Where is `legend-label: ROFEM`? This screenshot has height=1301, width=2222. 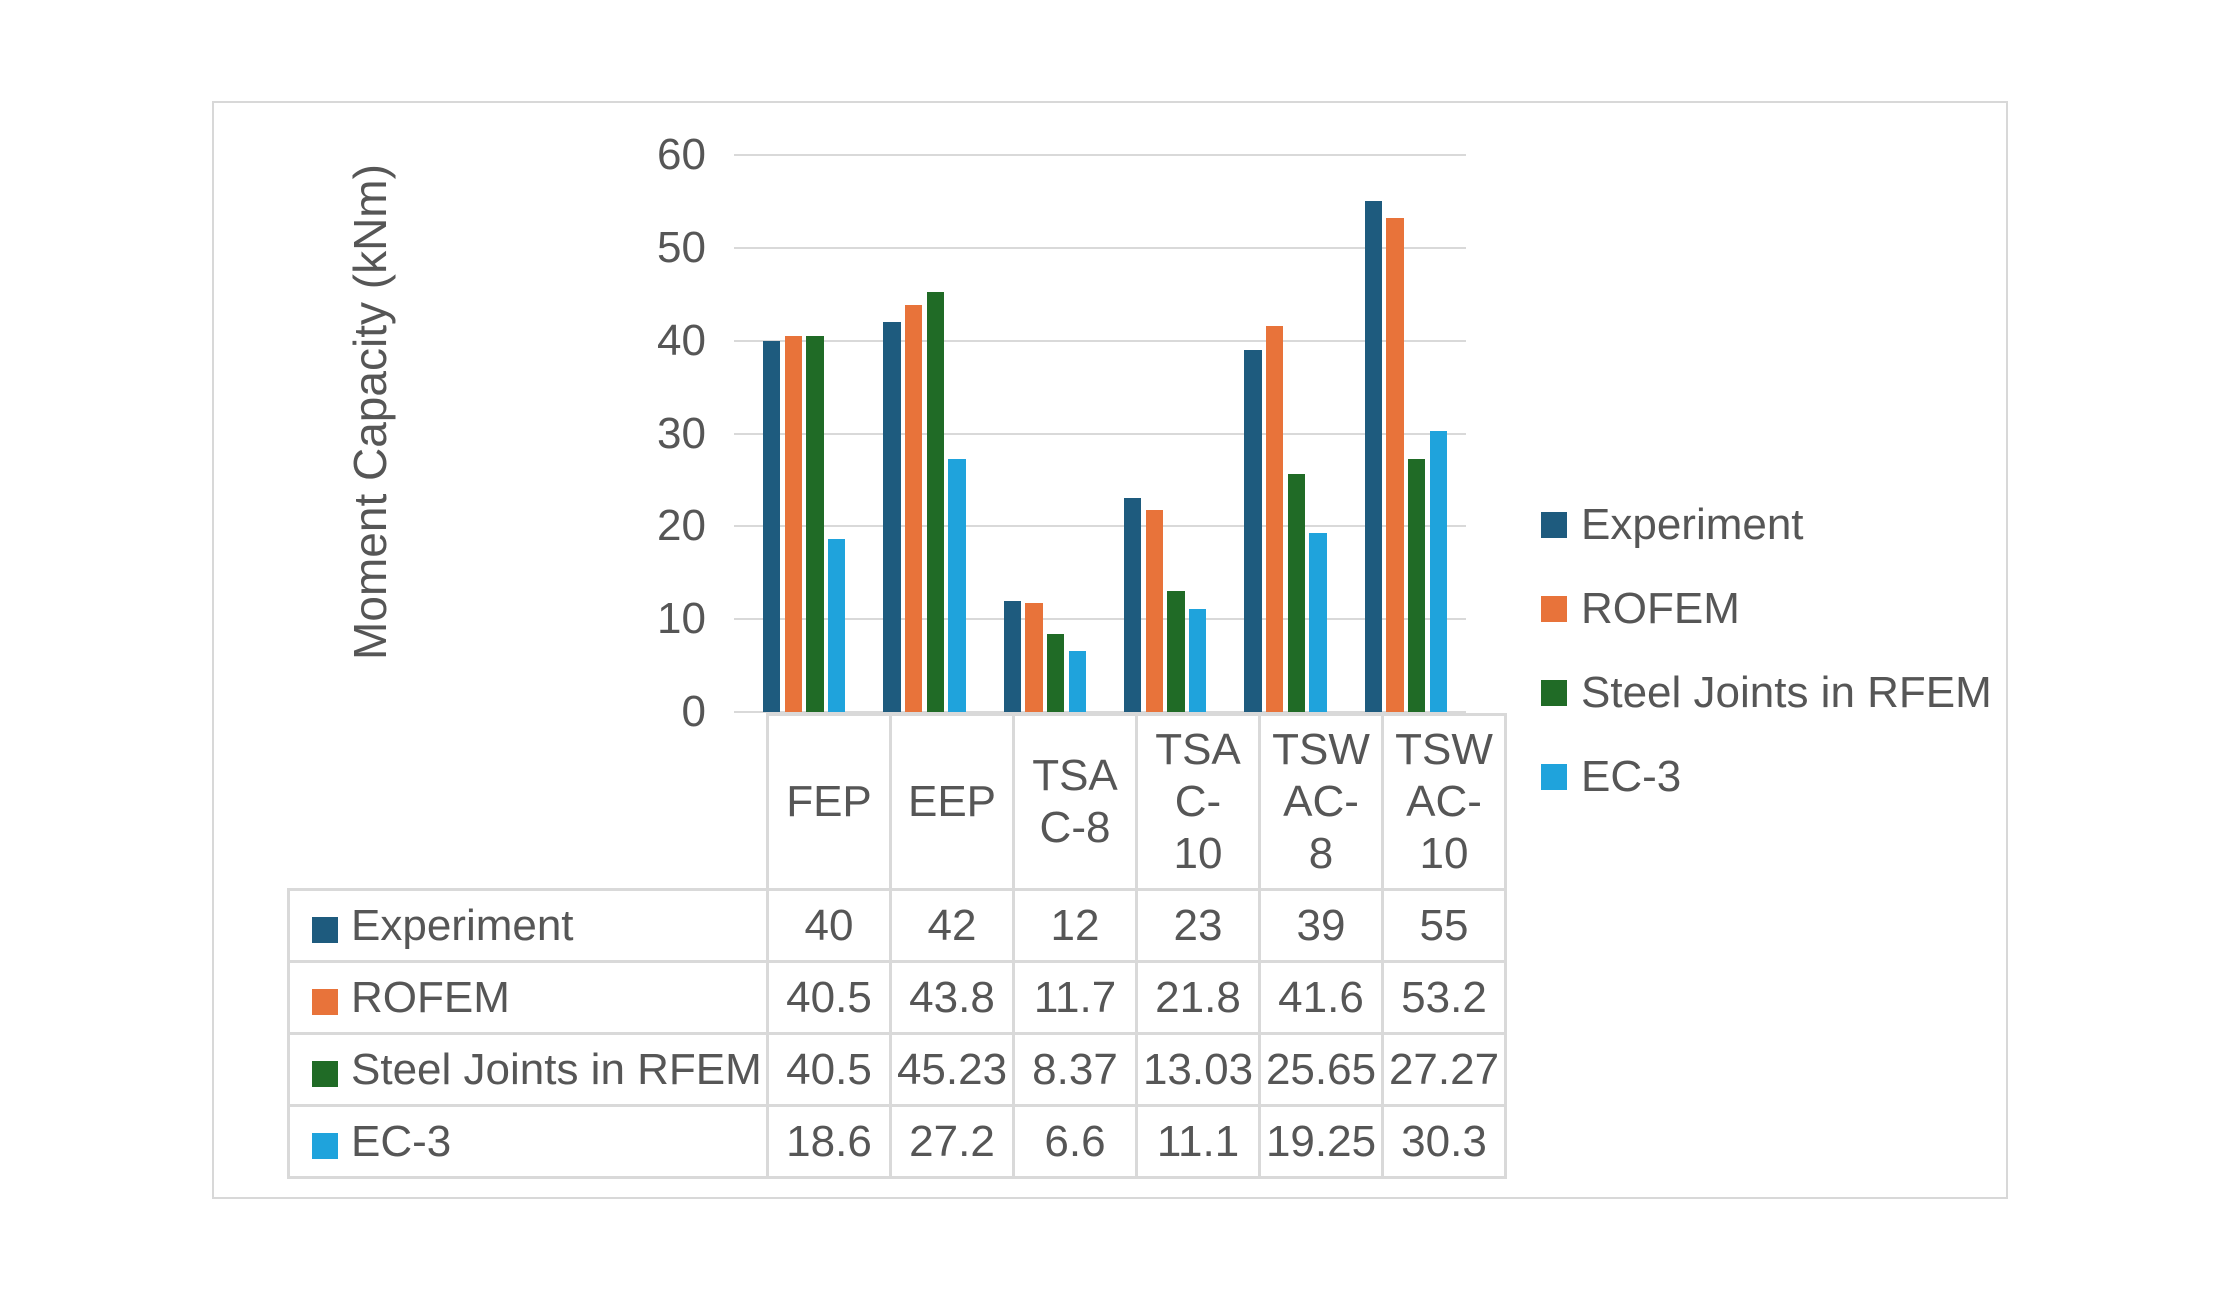
legend-label: ROFEM is located at coordinates (1660, 608).